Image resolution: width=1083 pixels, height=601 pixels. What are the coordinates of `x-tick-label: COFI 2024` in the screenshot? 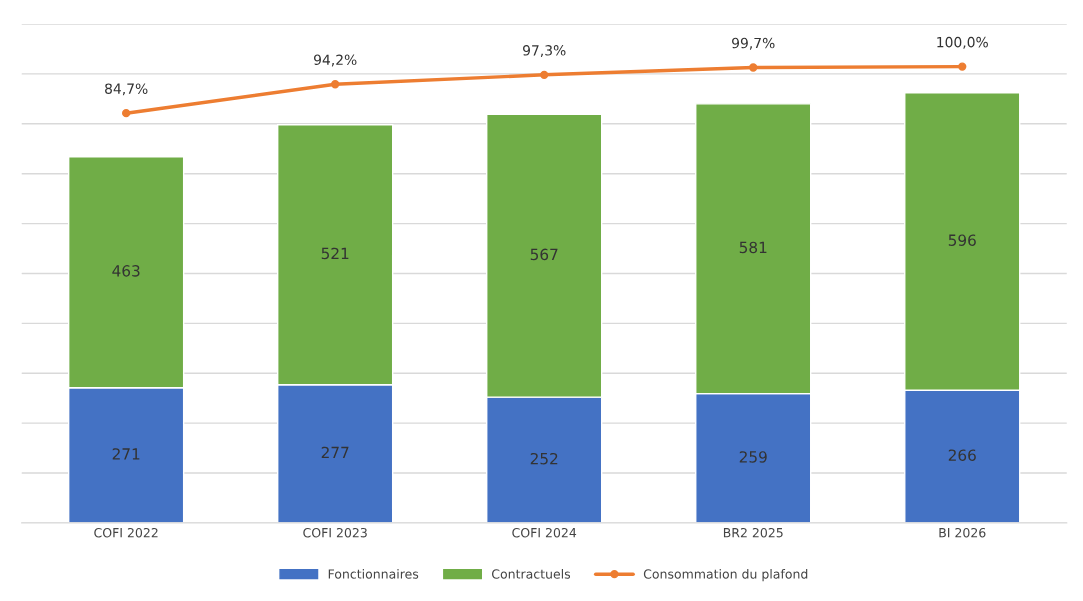 It's located at (544, 532).